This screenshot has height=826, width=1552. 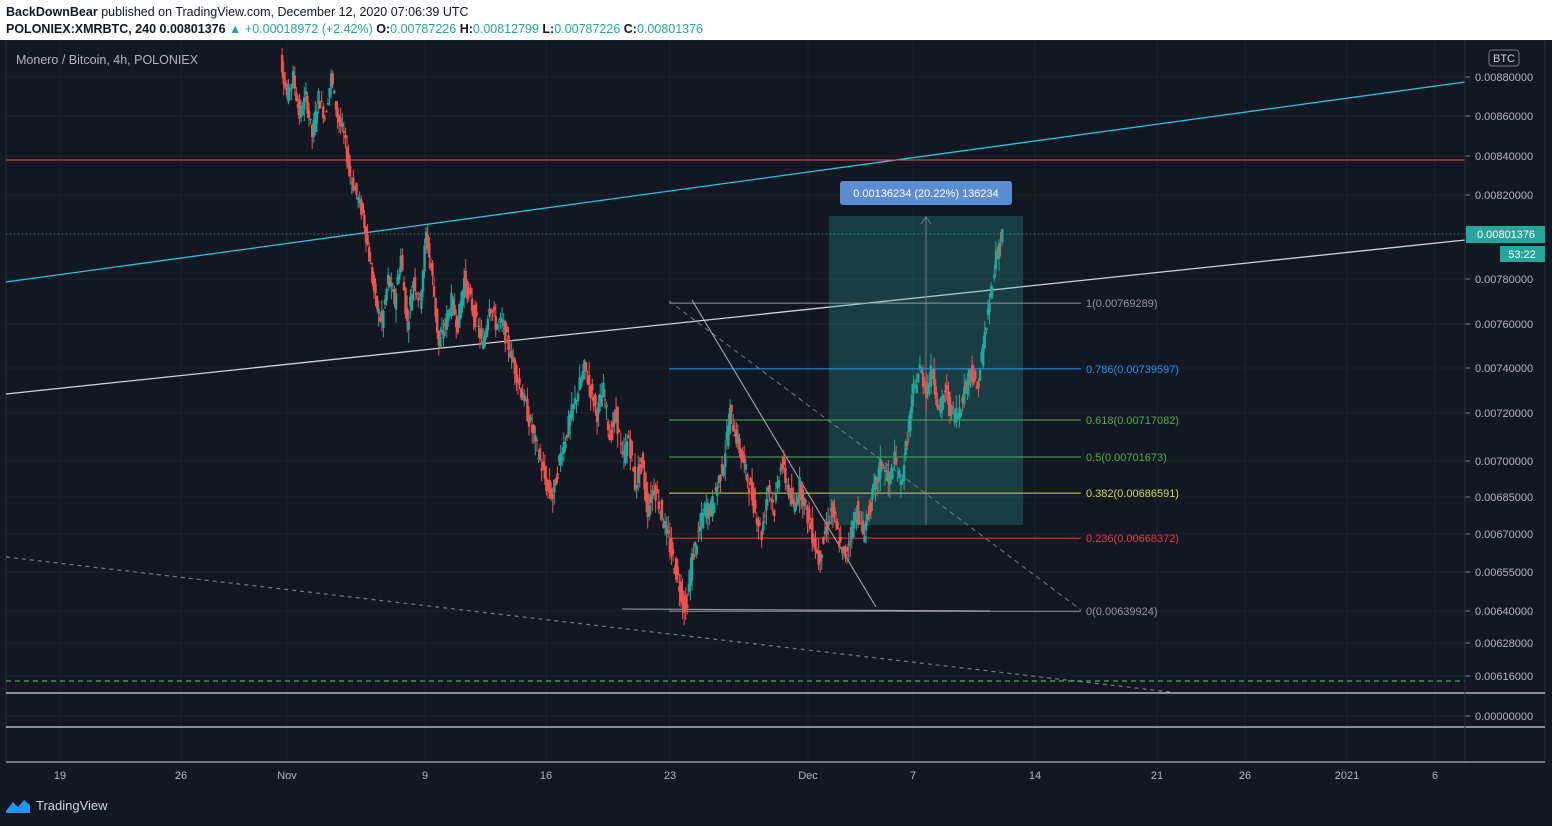 I want to click on symbol-label: POLONIEX:XMRBTC, 240, so click(x=81, y=29).